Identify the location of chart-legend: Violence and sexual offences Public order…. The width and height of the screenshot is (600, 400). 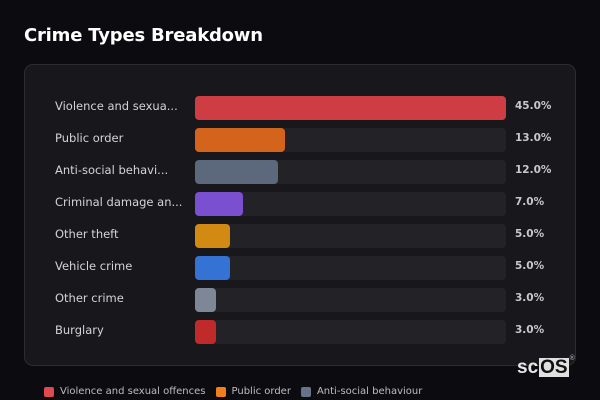
(238, 391).